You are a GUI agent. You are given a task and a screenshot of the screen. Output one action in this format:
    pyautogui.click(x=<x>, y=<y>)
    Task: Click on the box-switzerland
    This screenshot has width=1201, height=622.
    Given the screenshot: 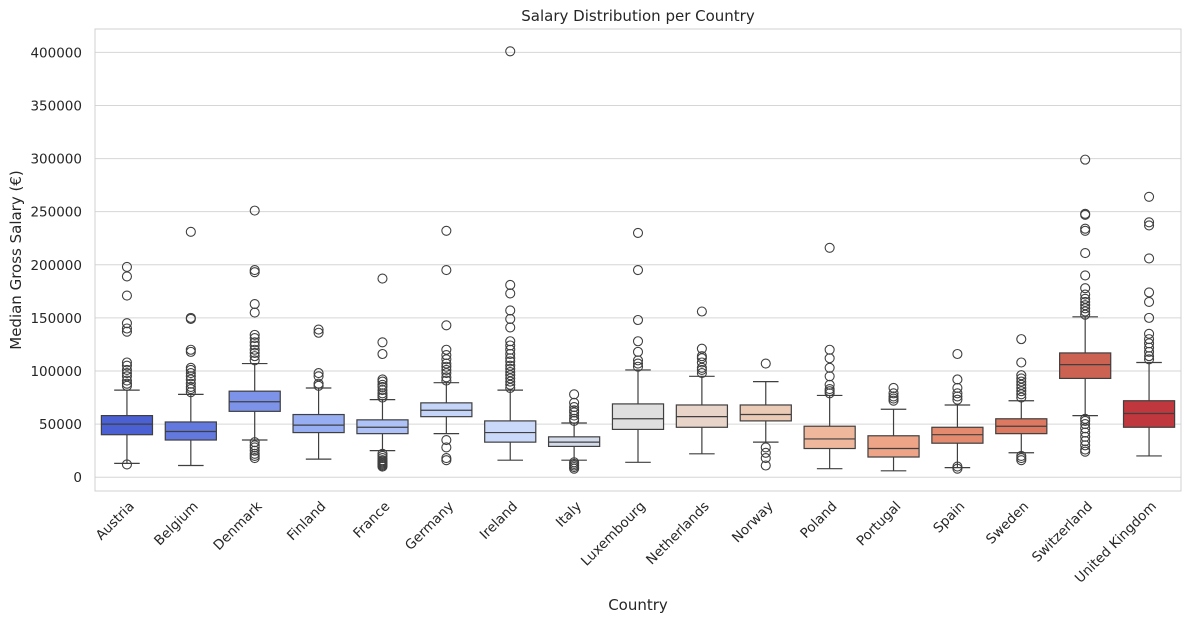 What is the action you would take?
    pyautogui.click(x=1085, y=305)
    